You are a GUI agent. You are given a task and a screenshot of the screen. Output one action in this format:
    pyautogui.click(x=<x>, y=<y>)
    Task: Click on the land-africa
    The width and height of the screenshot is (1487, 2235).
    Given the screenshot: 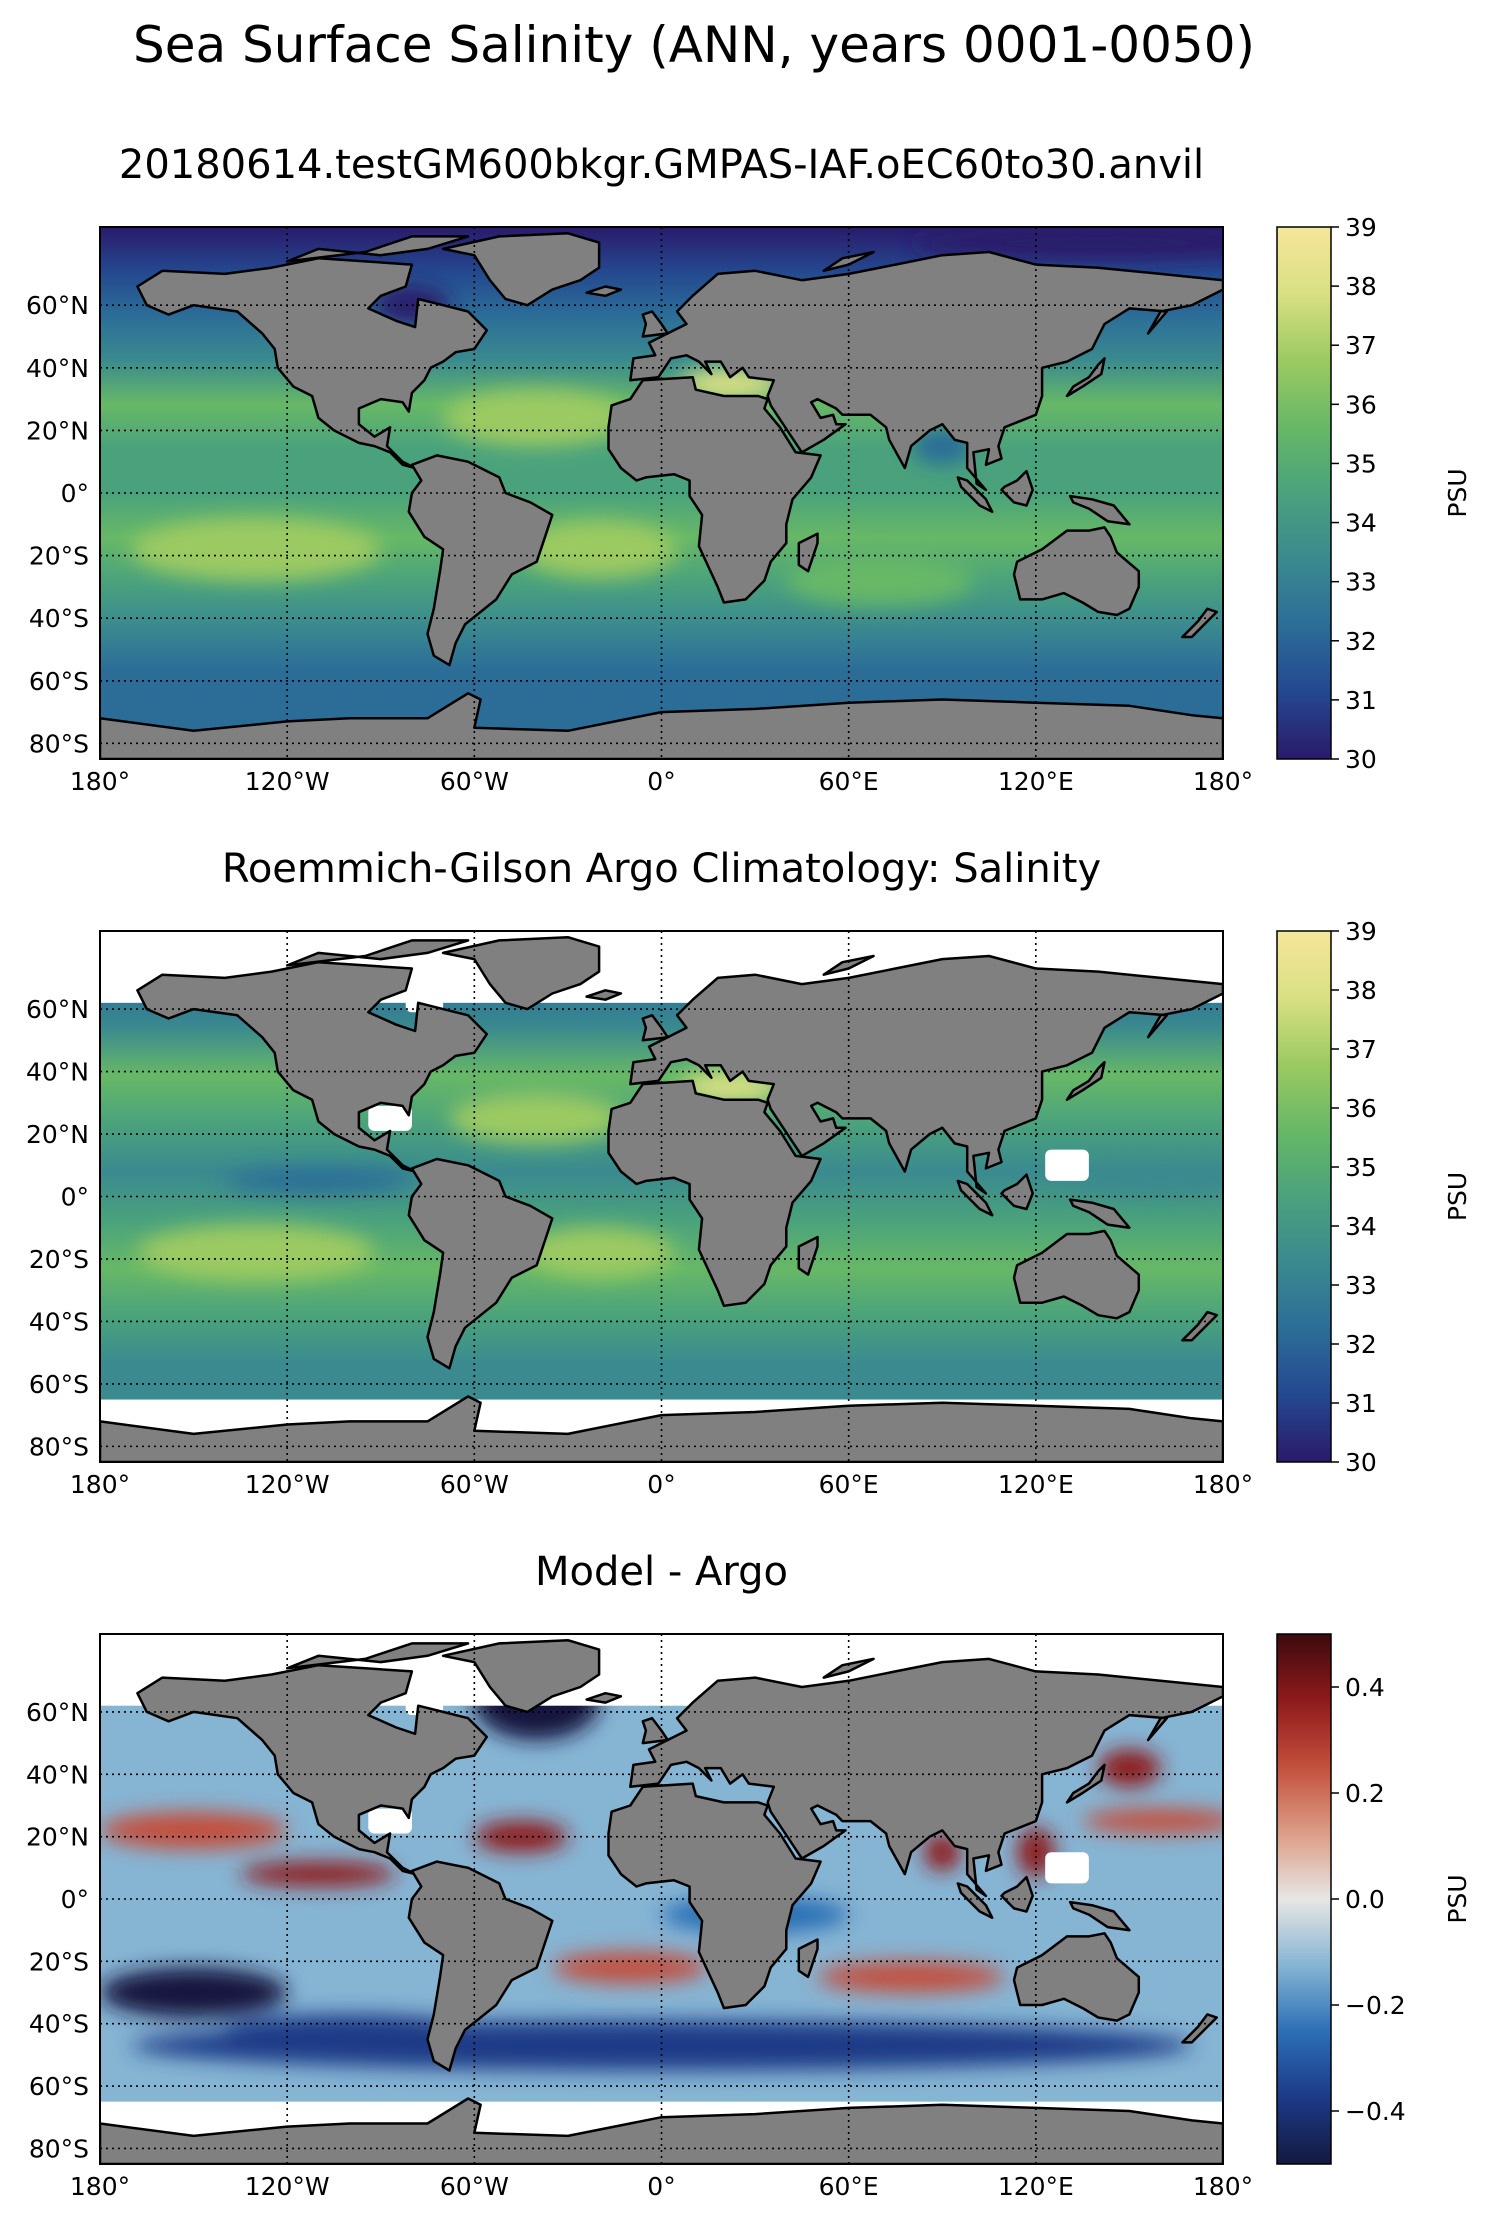 What is the action you would take?
    pyautogui.click(x=714, y=1193)
    